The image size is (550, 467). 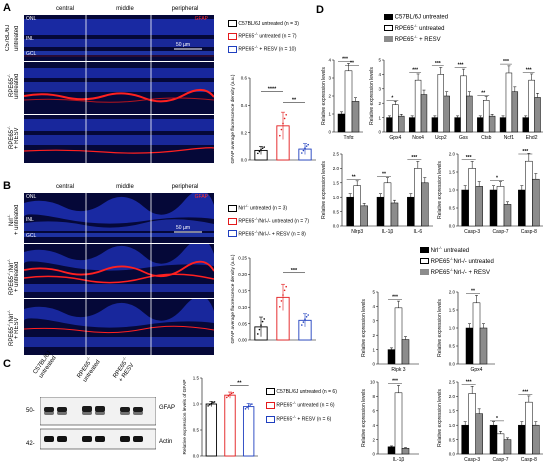 I want to click on panel-letter-d: D, so click(x=320, y=10).